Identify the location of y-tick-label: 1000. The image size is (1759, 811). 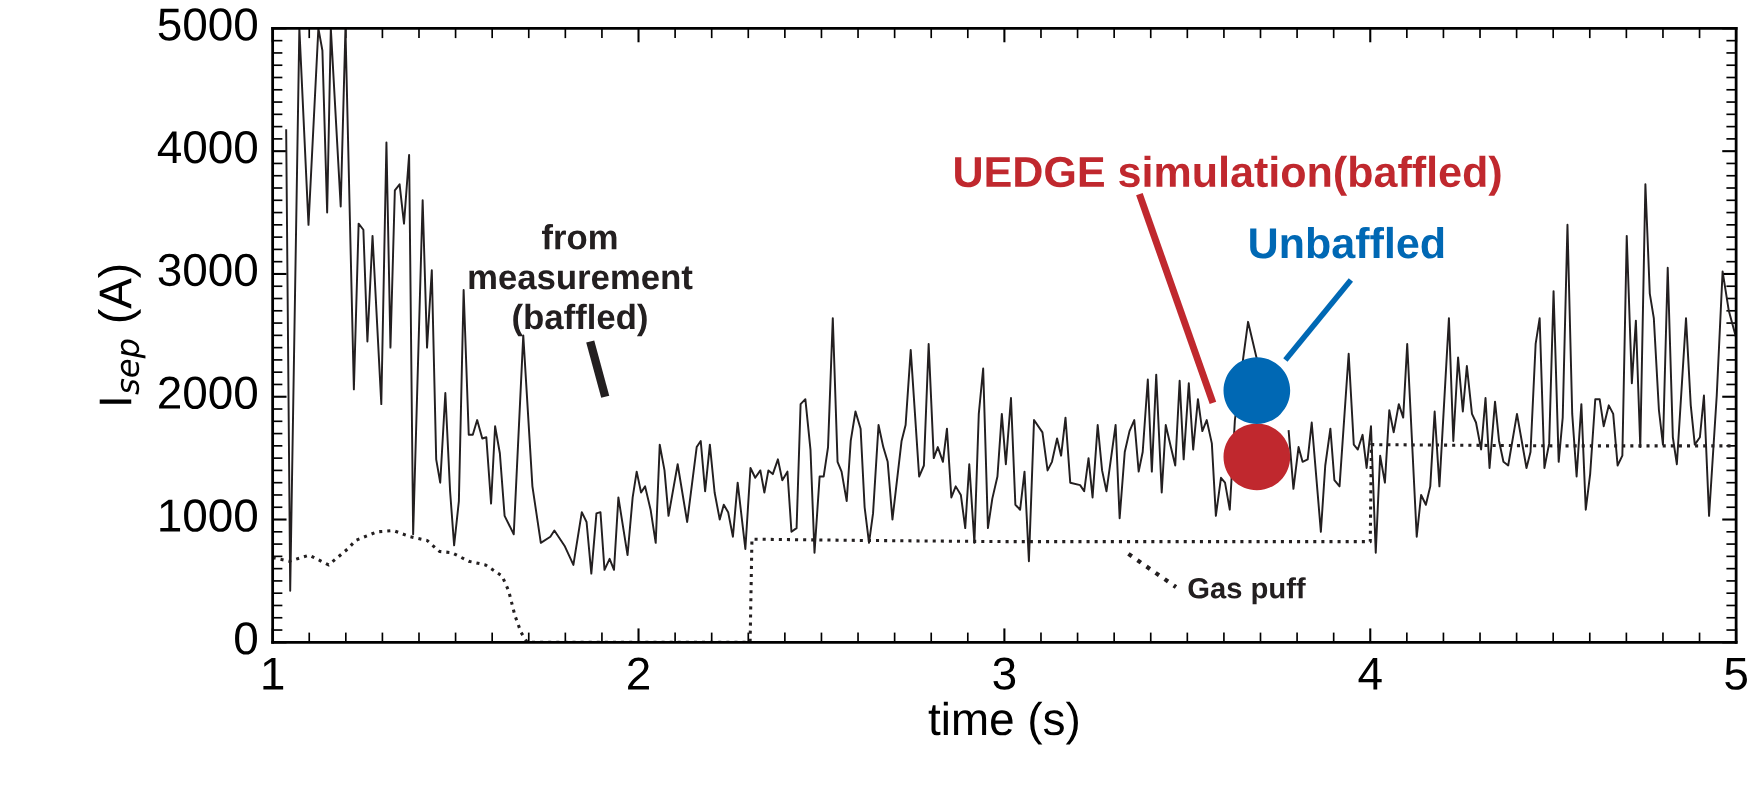
(208, 515).